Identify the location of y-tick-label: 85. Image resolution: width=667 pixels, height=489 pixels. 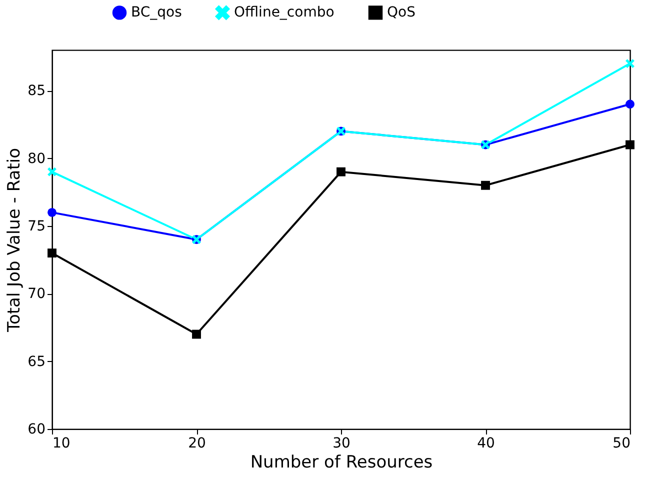
(37, 91).